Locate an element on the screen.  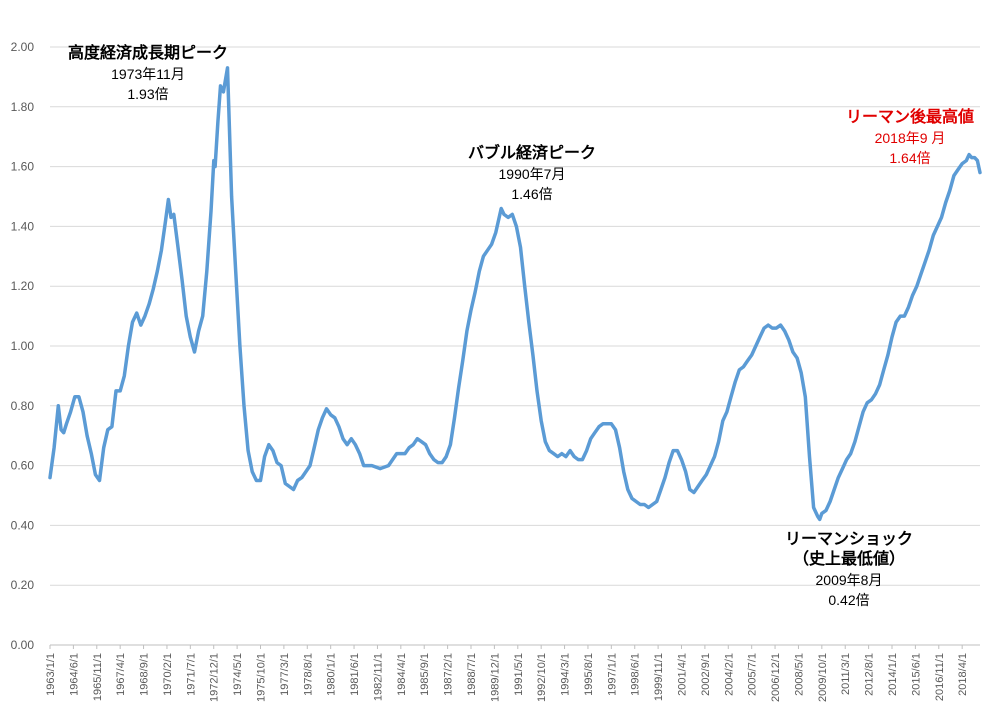
y-tick-label: 2.00 is located at coordinates (23, 47).